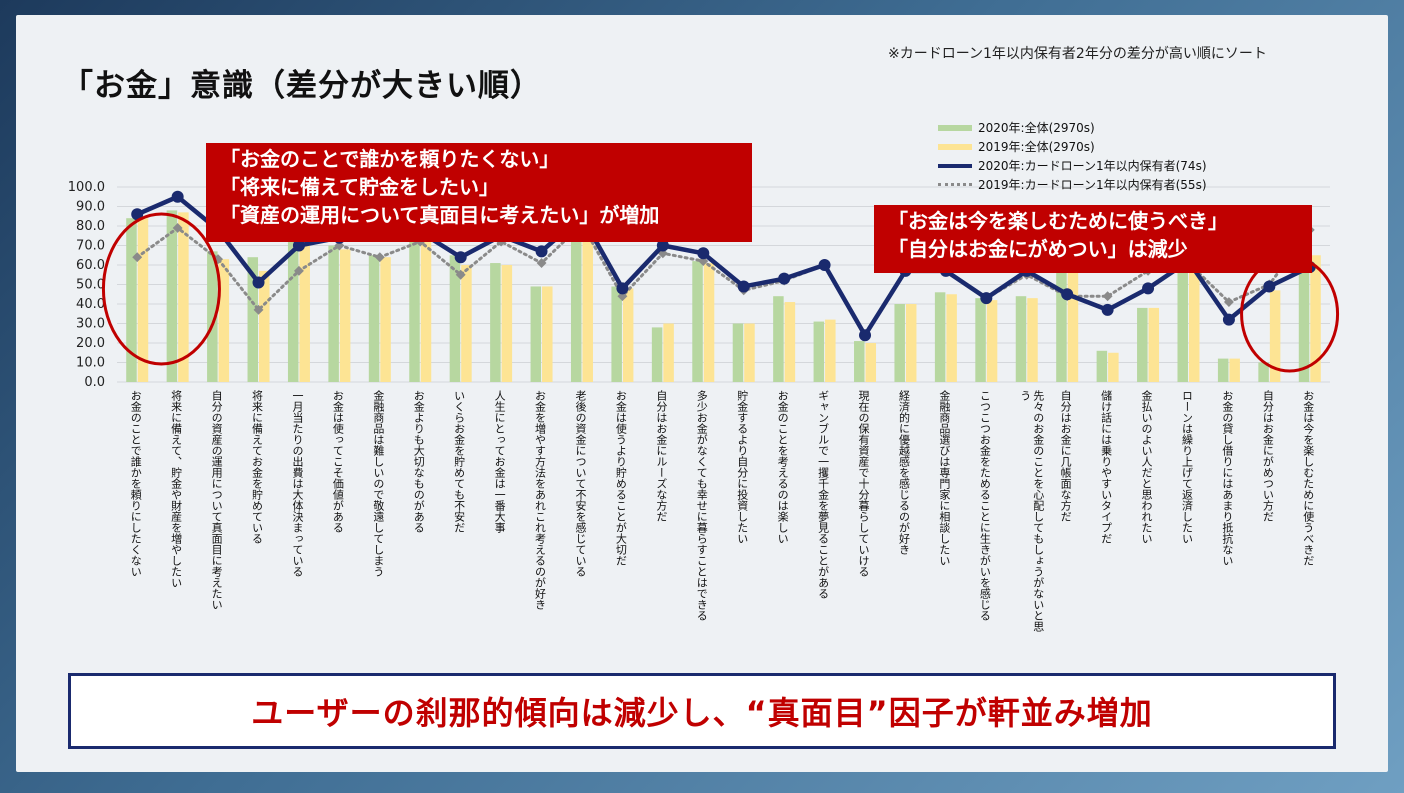 Image resolution: width=1404 pixels, height=793 pixels. Describe the element at coordinates (1092, 185) in the screenshot. I see `legend-label: 2019年:カードローン1年以内保有者(55s)` at that location.